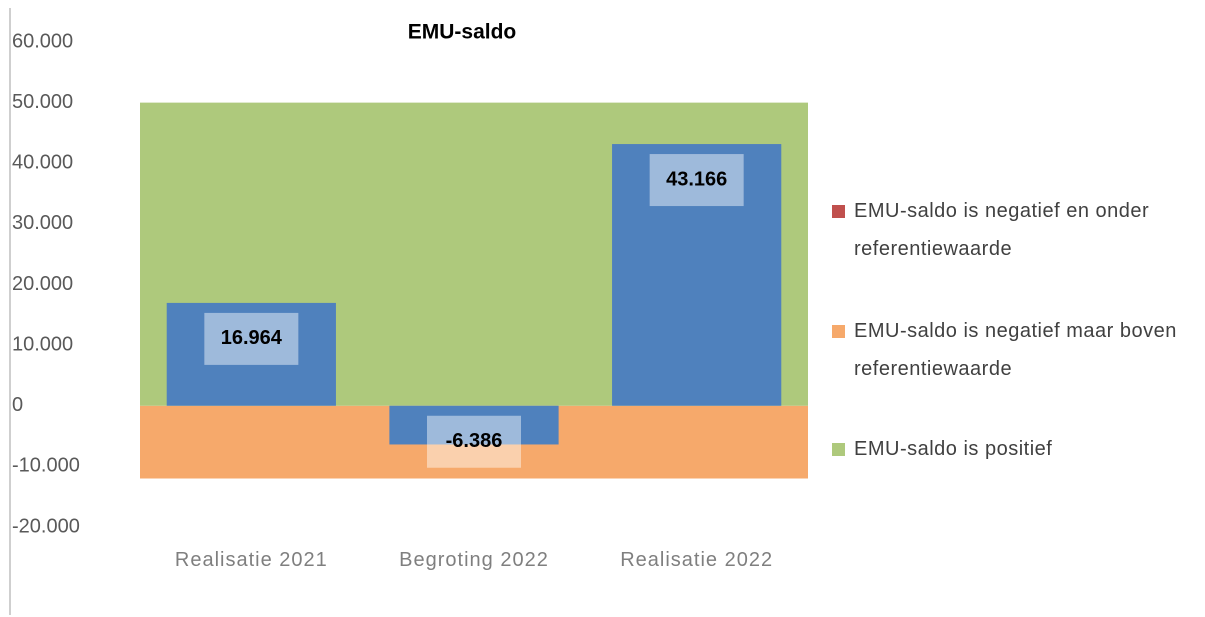 This screenshot has height=617, width=1205. What do you see at coordinates (42, 41) in the screenshot?
I see `y-tick-label: 60.000` at bounding box center [42, 41].